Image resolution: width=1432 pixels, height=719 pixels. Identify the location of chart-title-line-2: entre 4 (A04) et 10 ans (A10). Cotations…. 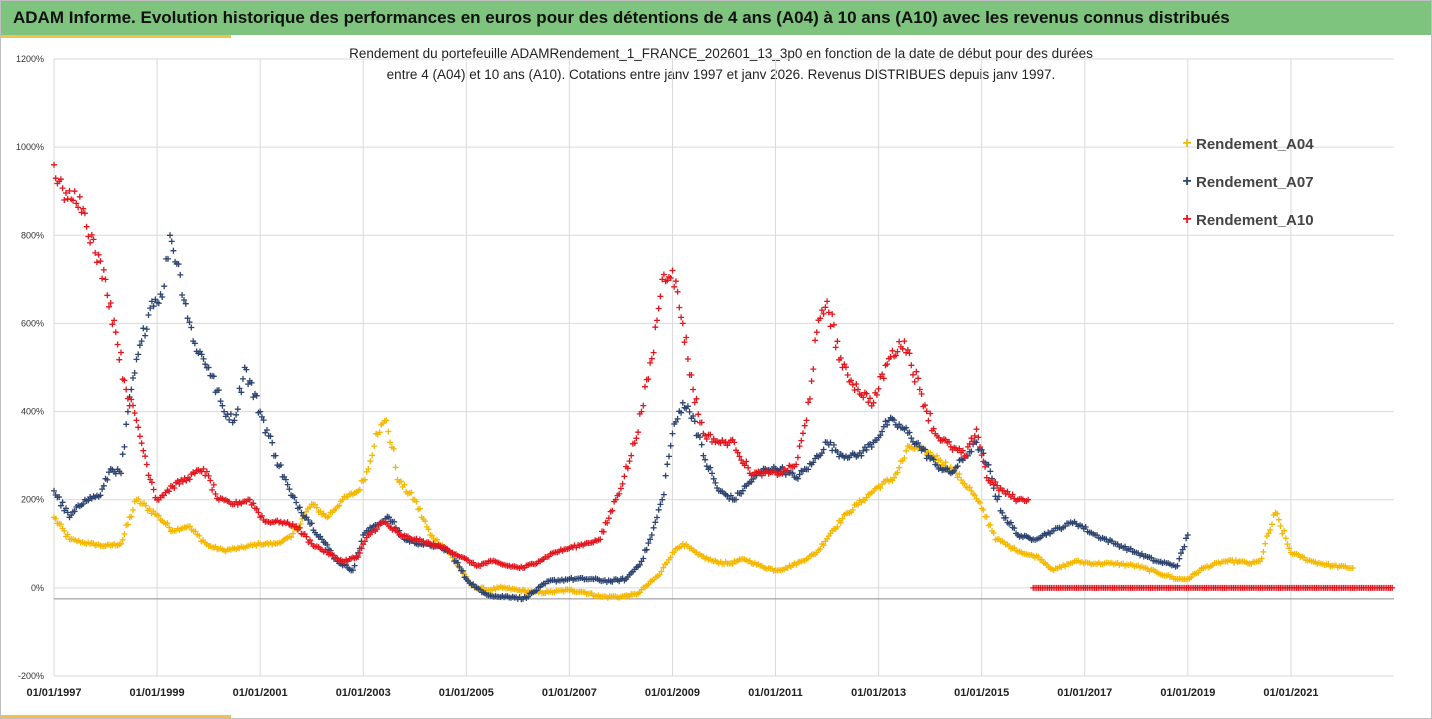
(721, 74).